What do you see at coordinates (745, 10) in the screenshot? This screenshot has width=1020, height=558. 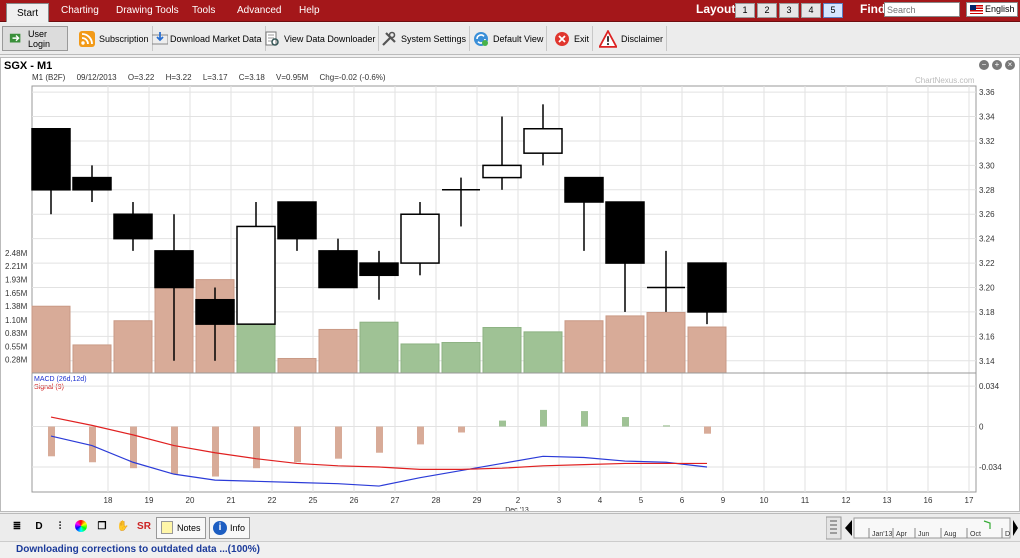 I see `layout-button-1: 1` at bounding box center [745, 10].